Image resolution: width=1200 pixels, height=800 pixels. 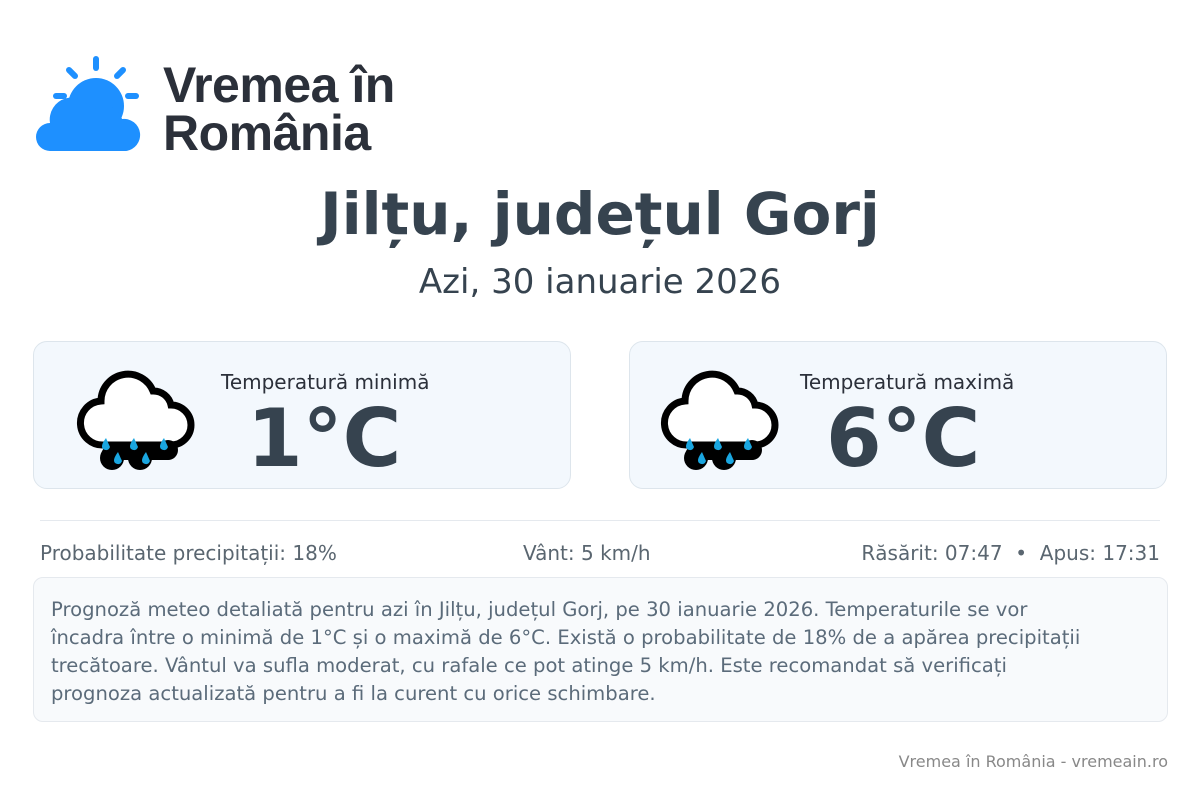 I want to click on date-subtitle: Azi, 30 ianuarie 2026, so click(x=600, y=282).